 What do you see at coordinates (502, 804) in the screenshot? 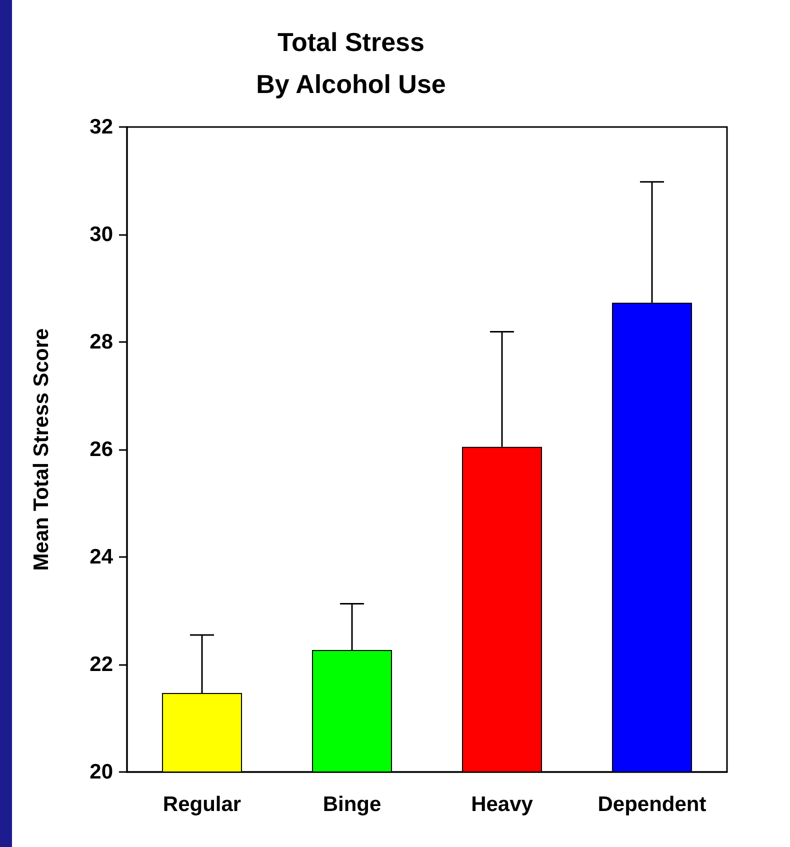
I see `x-tick-label: Heavy` at bounding box center [502, 804].